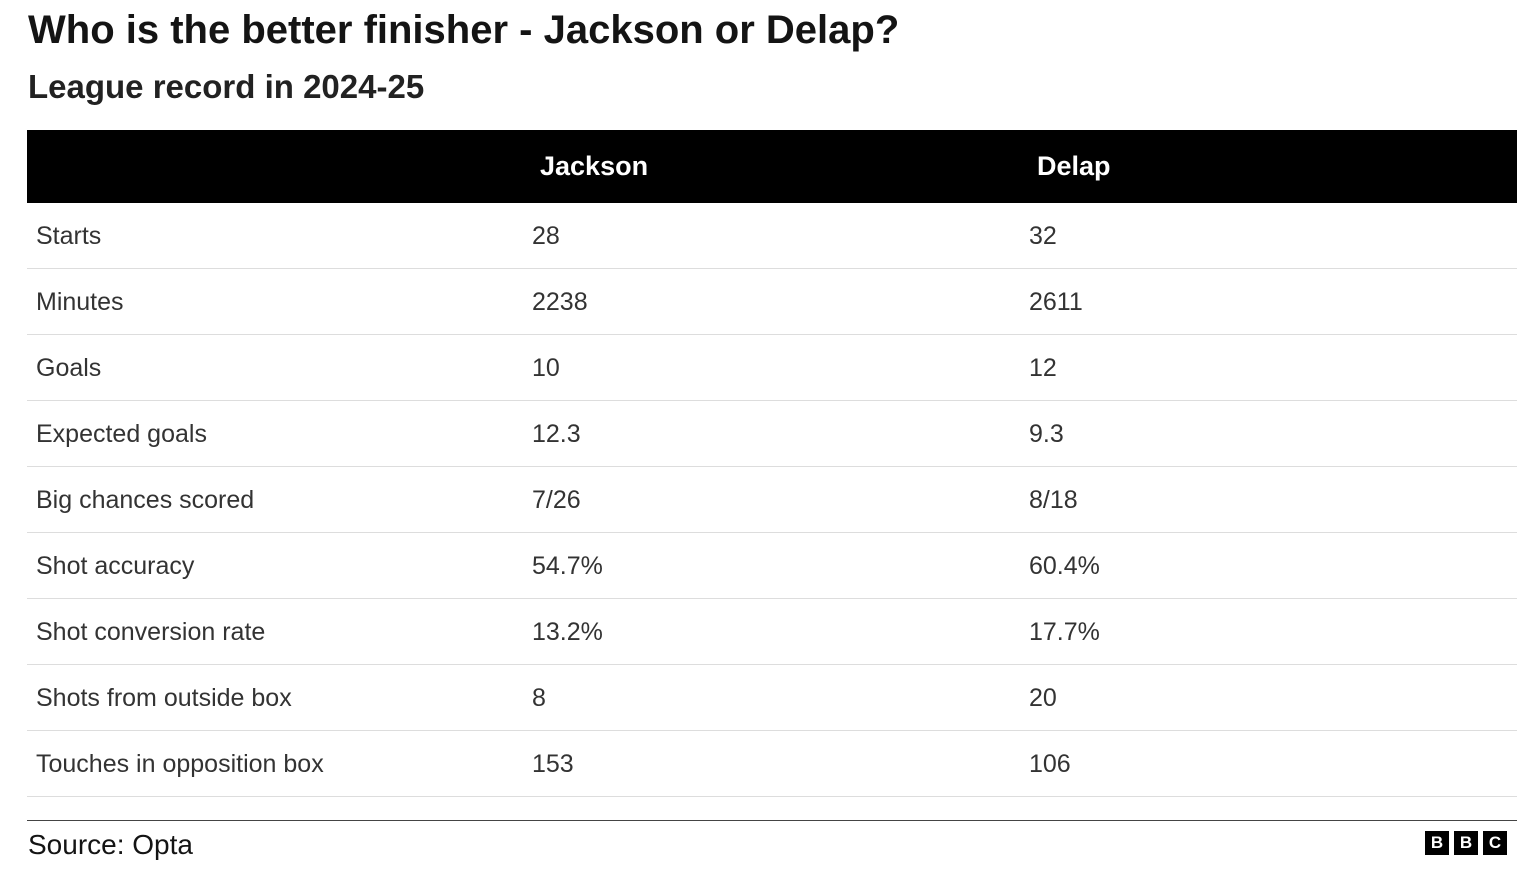  Describe the element at coordinates (1053, 500) in the screenshot. I see `cell: 8/18` at that location.